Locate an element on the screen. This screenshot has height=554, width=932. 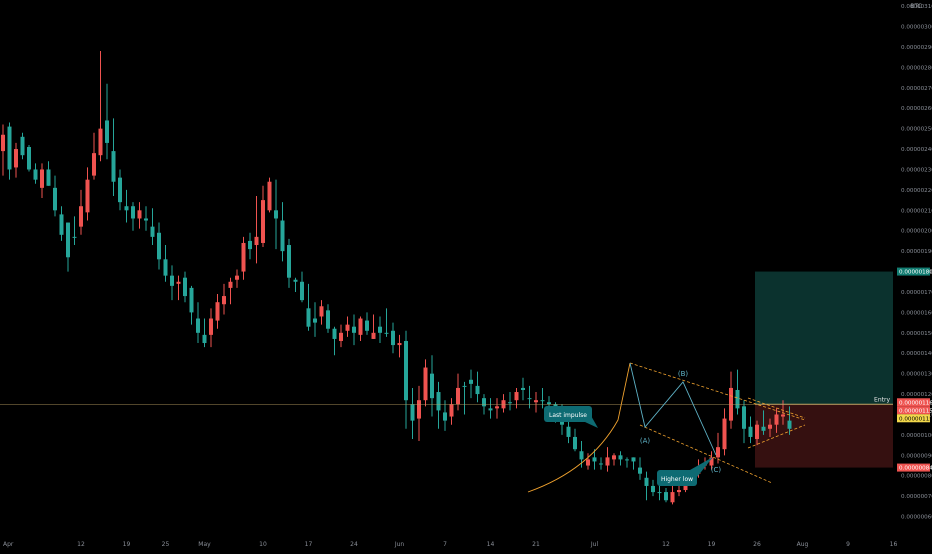
y-tick-label: 0.00000230 is located at coordinates (916, 170).